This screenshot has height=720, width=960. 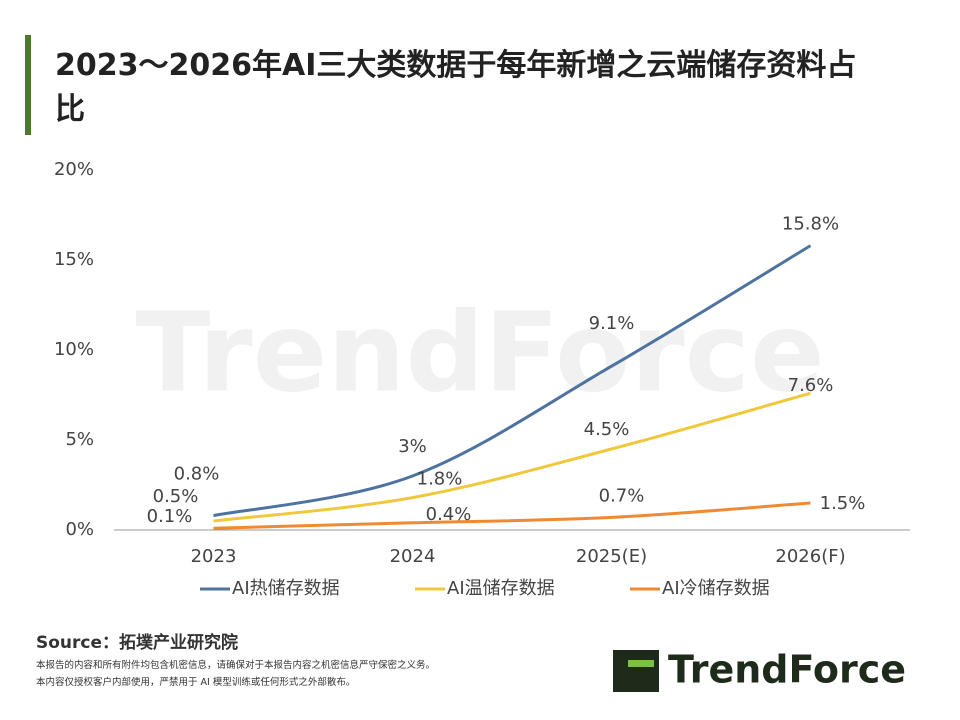 I want to click on y-tick-label: 20%, so click(x=74, y=169).